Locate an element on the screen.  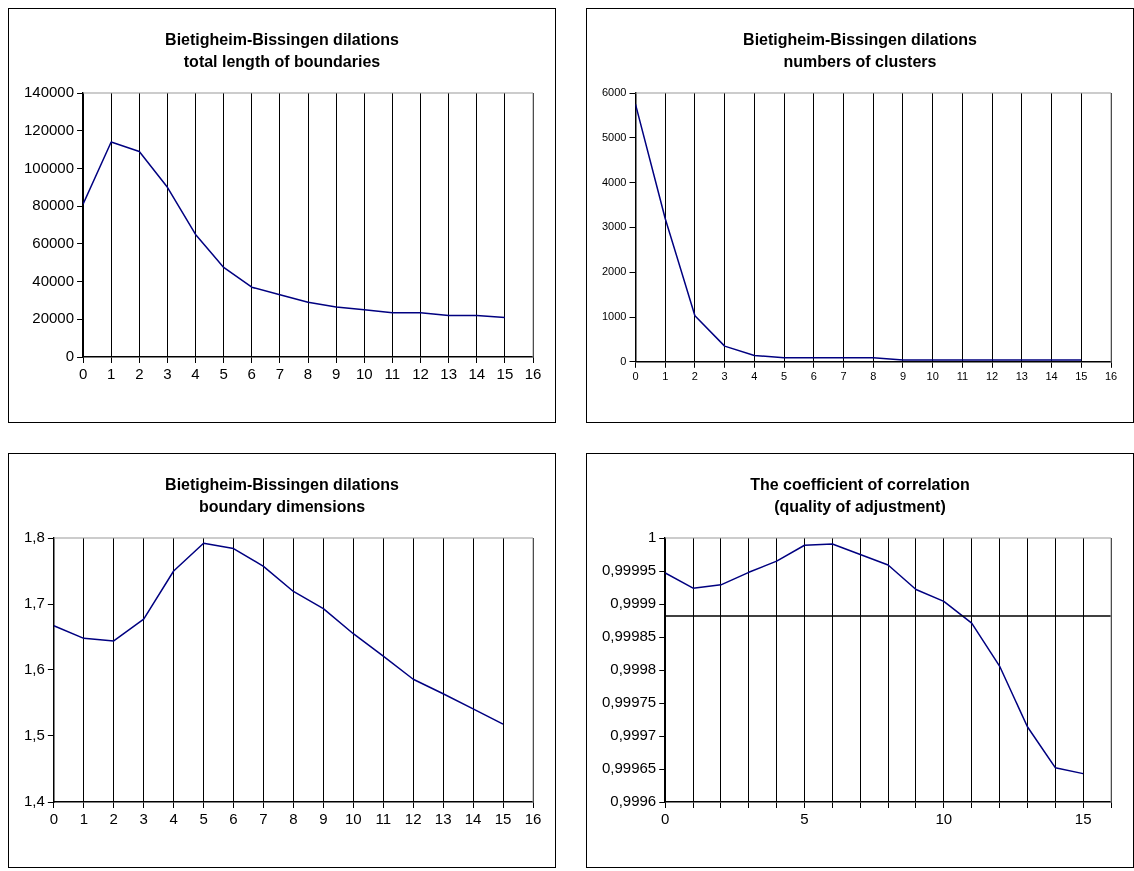
y-tick-label: 3000 is located at coordinates (614, 226).